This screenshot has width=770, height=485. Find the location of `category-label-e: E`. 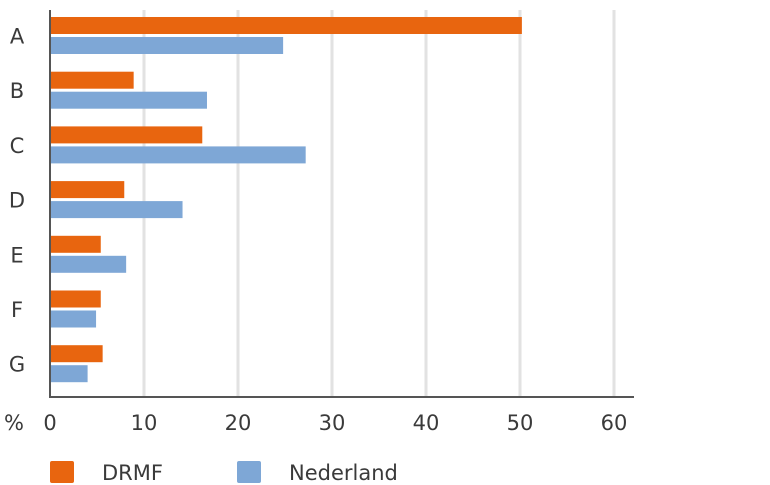

category-label-e: E is located at coordinates (16, 255).